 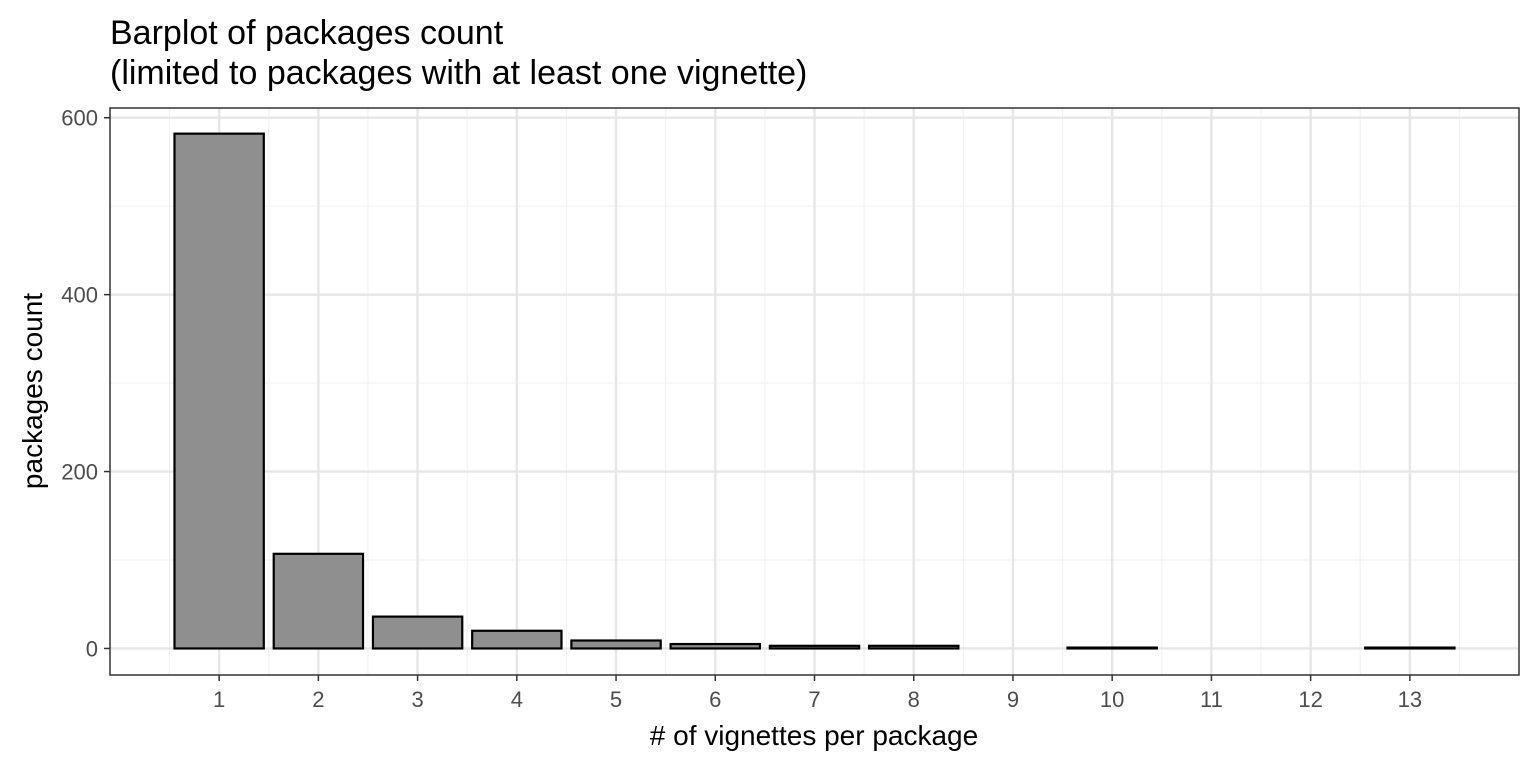 I want to click on x-tick-label: 1, so click(x=219, y=699).